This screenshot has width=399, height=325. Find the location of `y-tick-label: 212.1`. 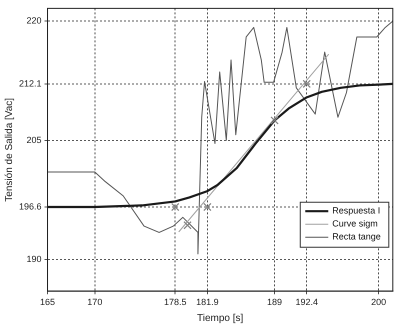

y-tick-label: 212.1 is located at coordinates (30, 83).